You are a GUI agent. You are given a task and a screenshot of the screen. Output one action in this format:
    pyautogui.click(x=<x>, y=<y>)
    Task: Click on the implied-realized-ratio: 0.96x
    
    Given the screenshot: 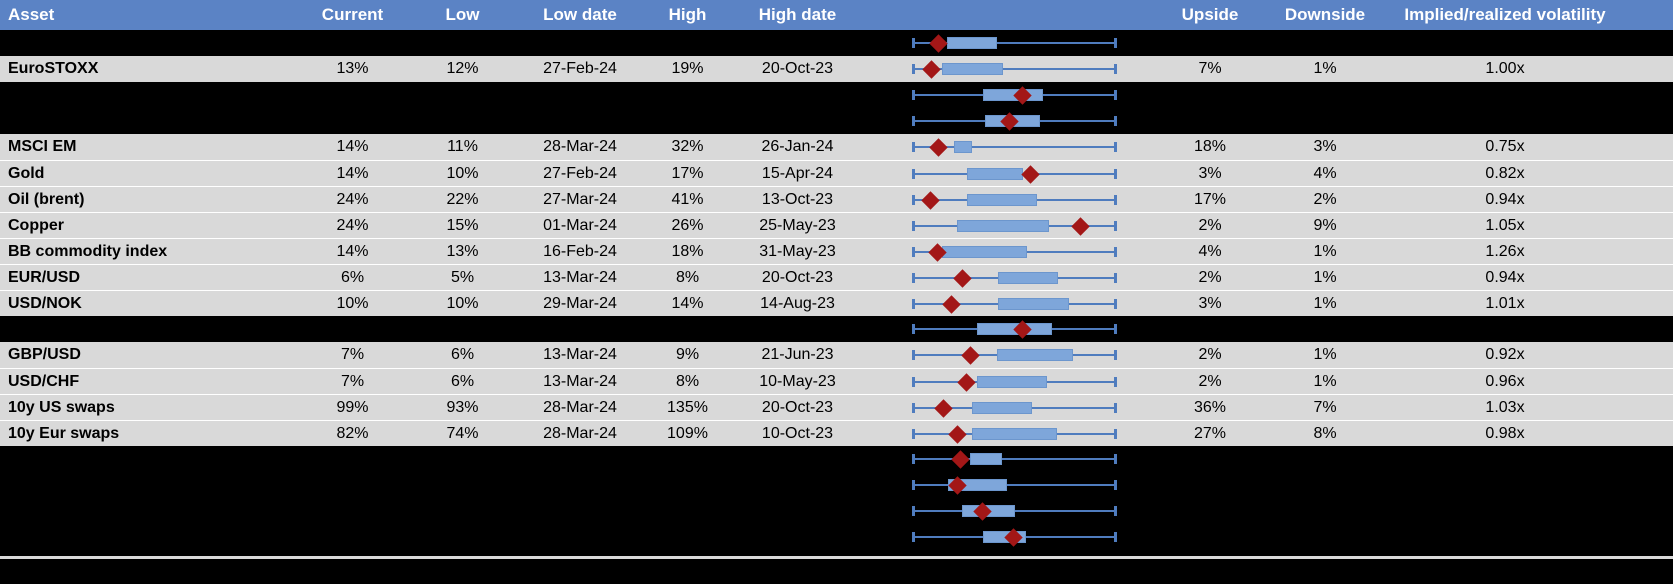 What is the action you would take?
    pyautogui.click(x=1505, y=381)
    